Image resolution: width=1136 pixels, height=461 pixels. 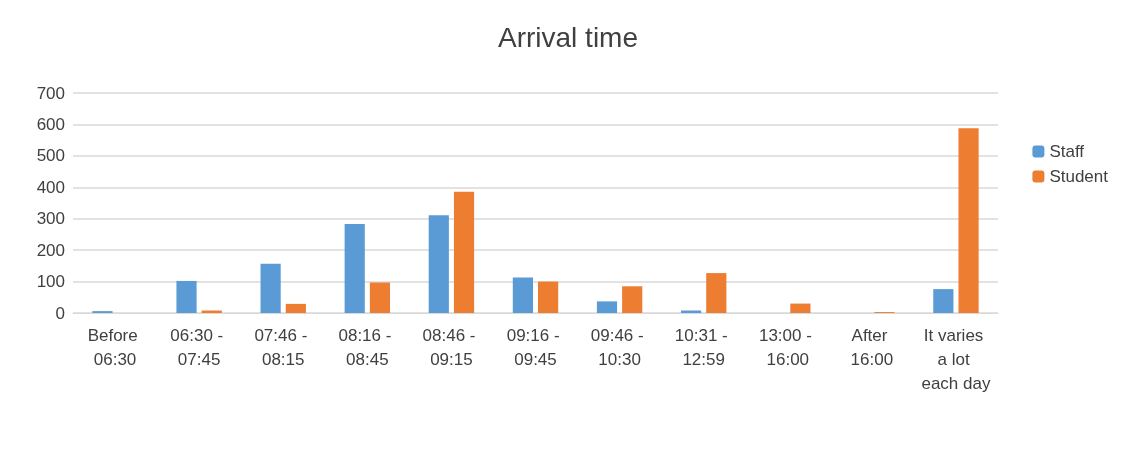 What do you see at coordinates (367, 347) in the screenshot?
I see `x-tick-label: 08:16 - 08:45` at bounding box center [367, 347].